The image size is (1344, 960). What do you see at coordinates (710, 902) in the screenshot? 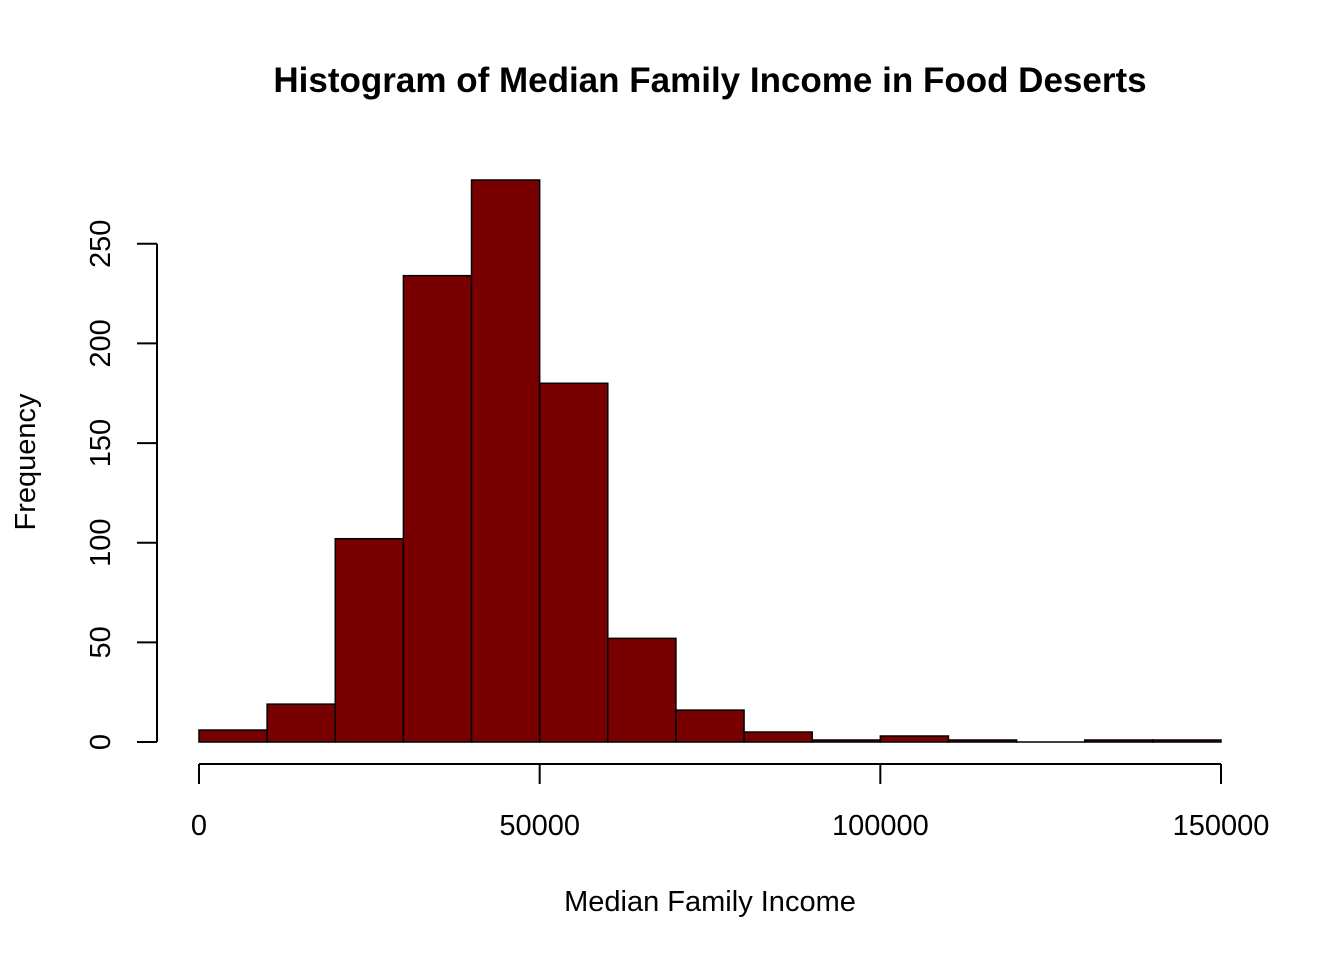
I see `x-axis-label: Median Family Income` at bounding box center [710, 902].